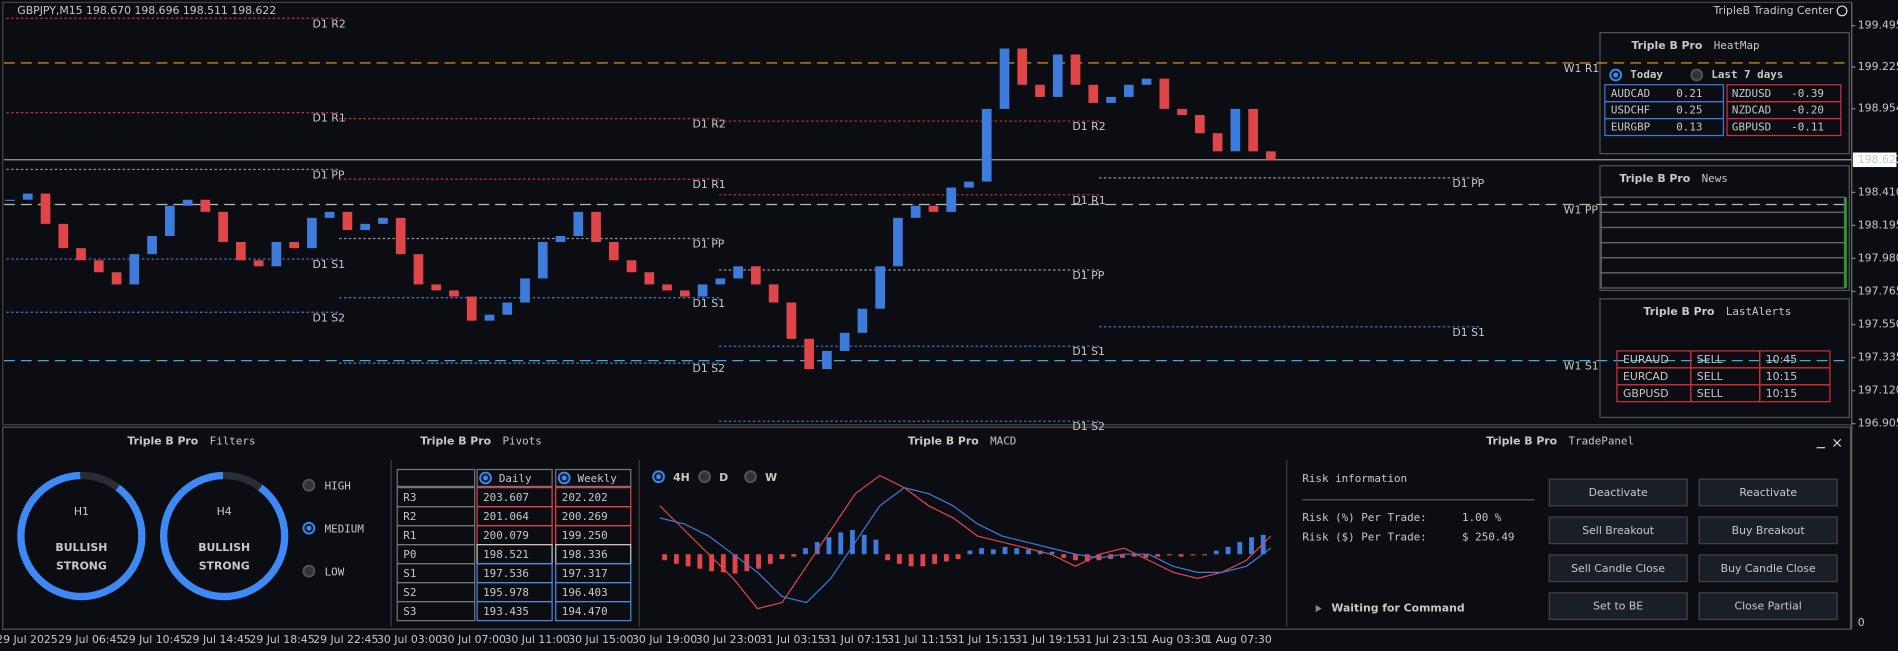  I want to click on level-label: W1 S1, so click(1581, 366).